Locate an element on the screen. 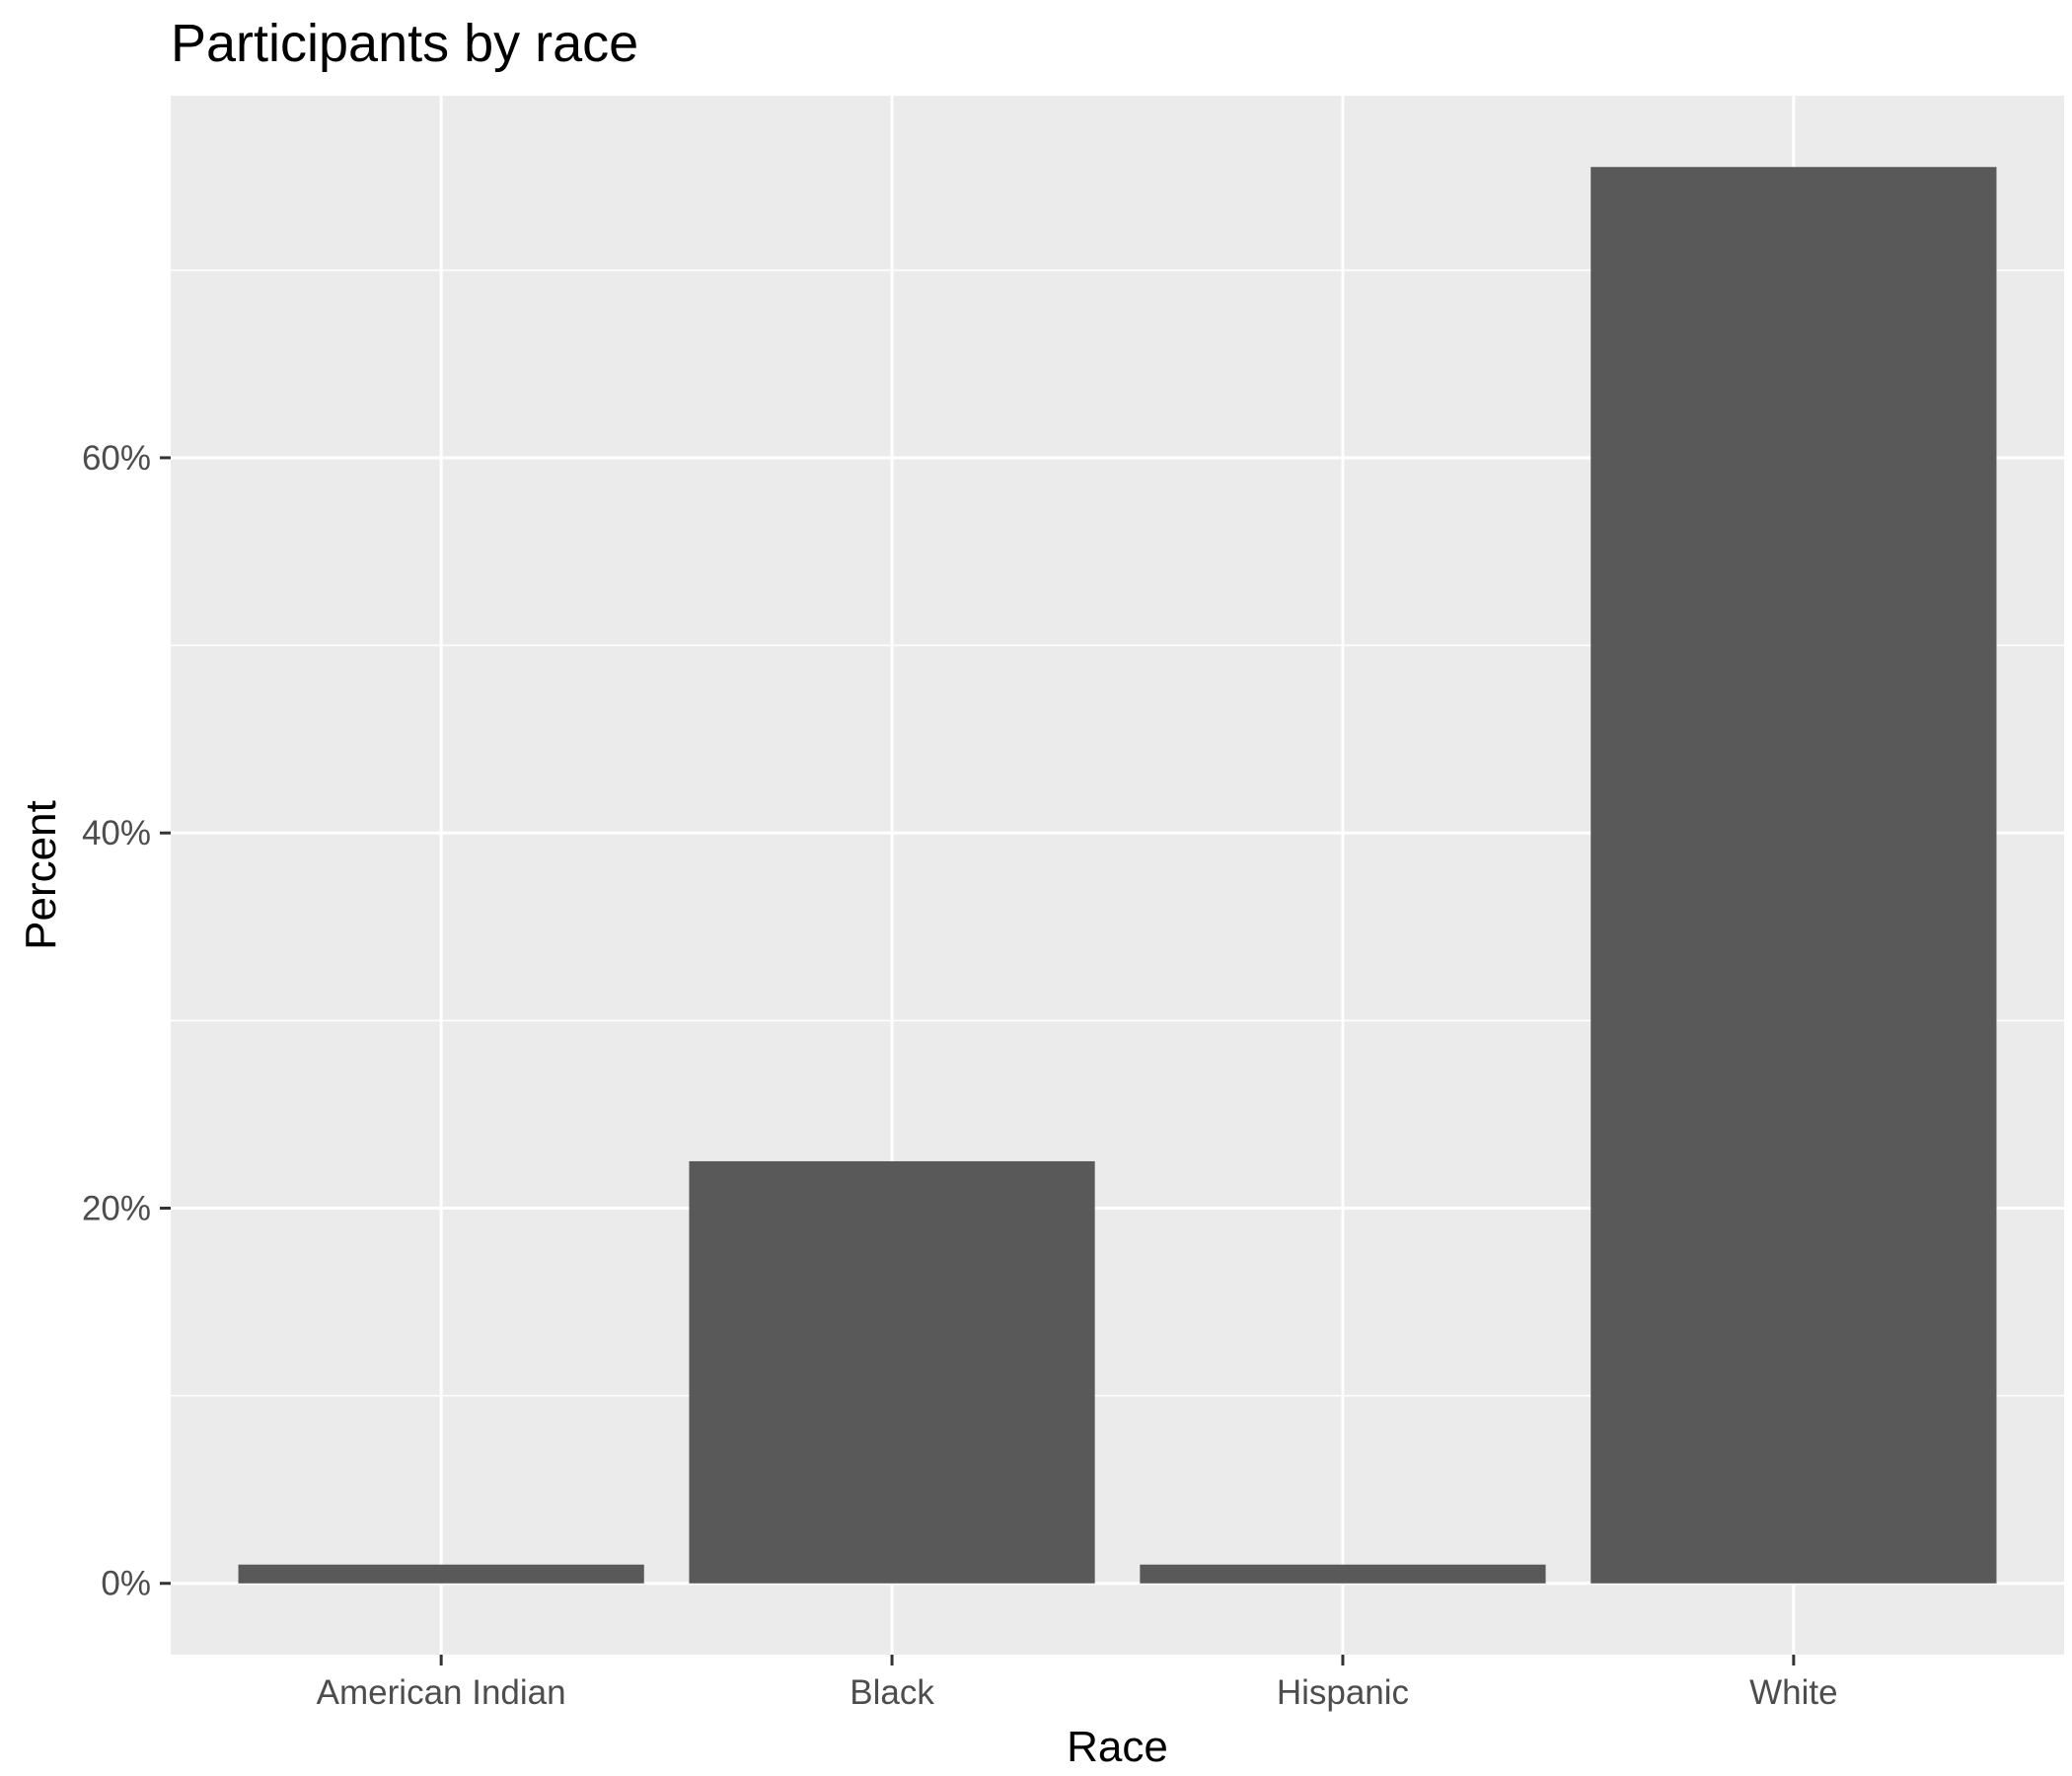 The image size is (2072, 1776). x-tick-label-2: Hispanic is located at coordinates (1343, 1692).